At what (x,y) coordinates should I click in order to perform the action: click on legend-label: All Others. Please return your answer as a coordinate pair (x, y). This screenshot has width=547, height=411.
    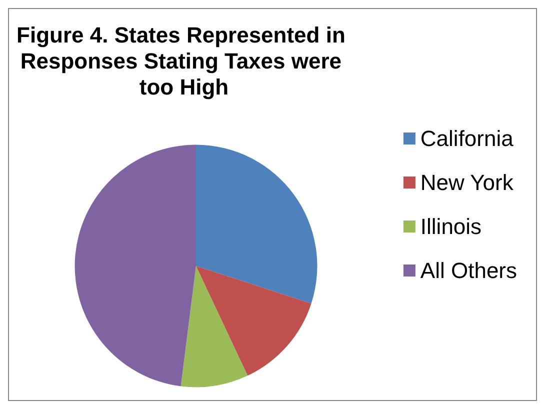
    Looking at the image, I should click on (469, 270).